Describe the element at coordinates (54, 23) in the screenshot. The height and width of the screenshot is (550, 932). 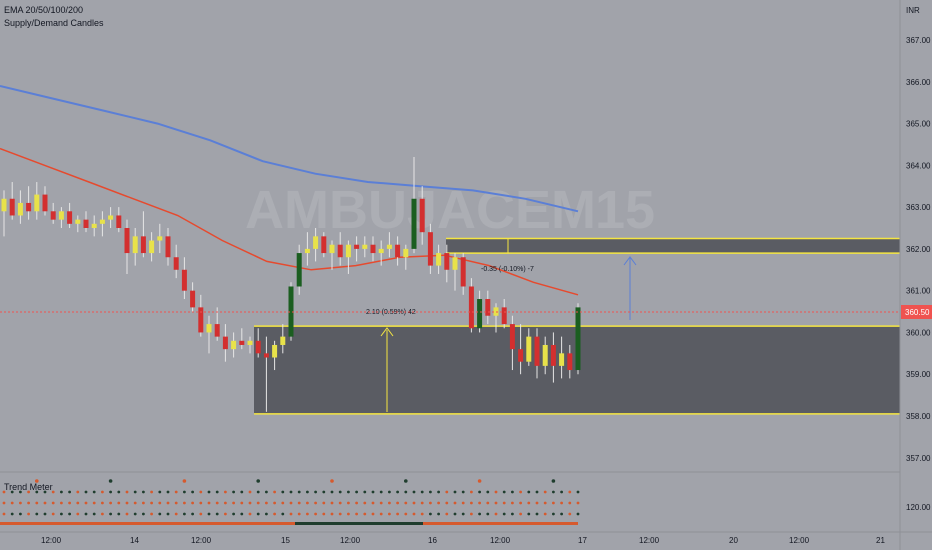
I see `supply-demand-indicator-label: Supply/Demand Candles` at that location.